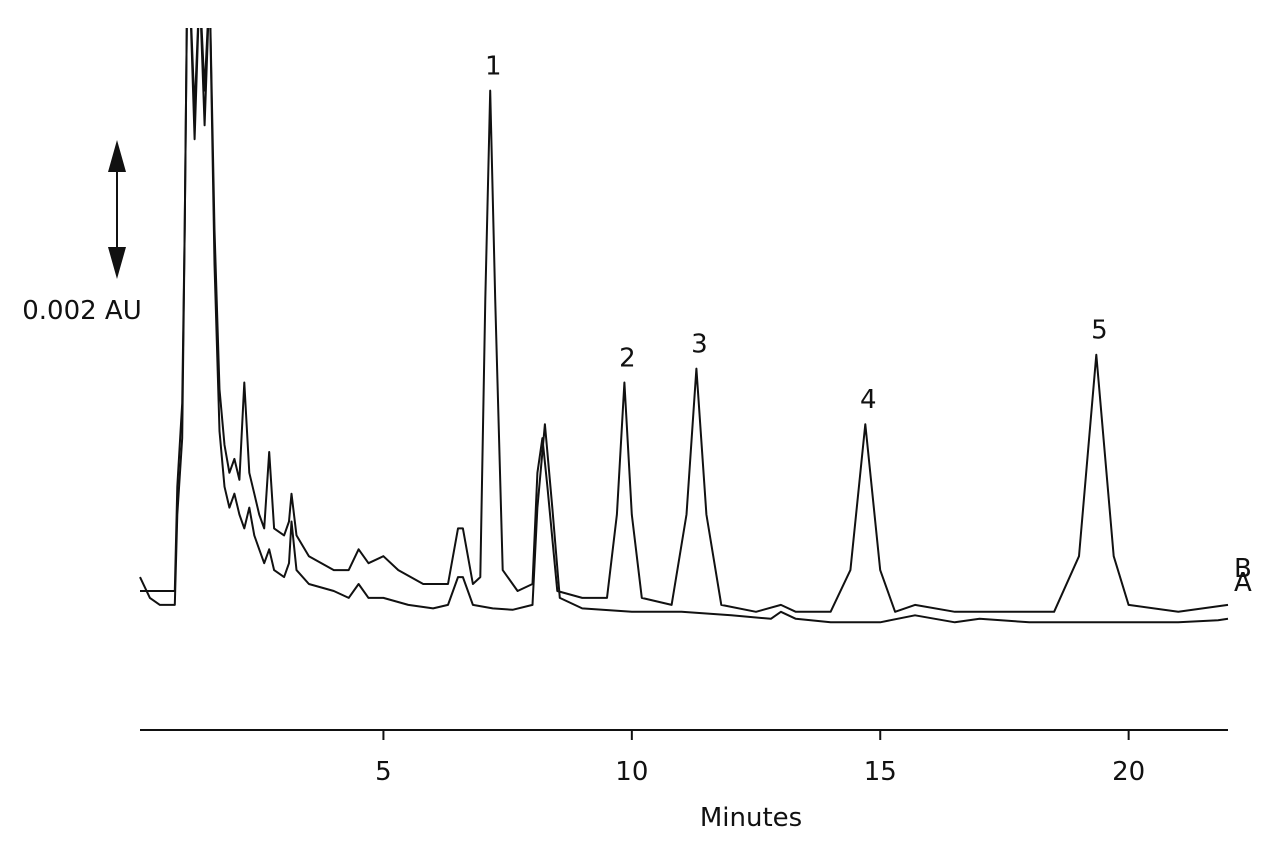 This screenshot has width=1280, height=853. Describe the element at coordinates (751, 818) in the screenshot. I see `x-axis-title: Minutes` at that location.